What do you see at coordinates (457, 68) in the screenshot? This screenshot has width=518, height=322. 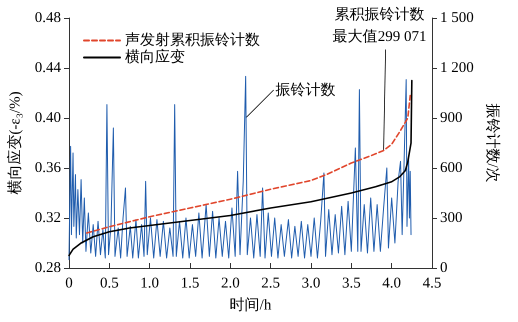 I see `y2-tick-label: 1 200` at bounding box center [457, 68].